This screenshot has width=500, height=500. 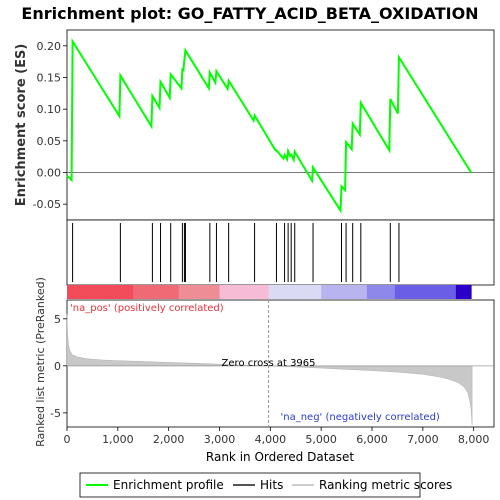 What do you see at coordinates (67, 439) in the screenshot?
I see `x-tick-label: 0` at bounding box center [67, 439].